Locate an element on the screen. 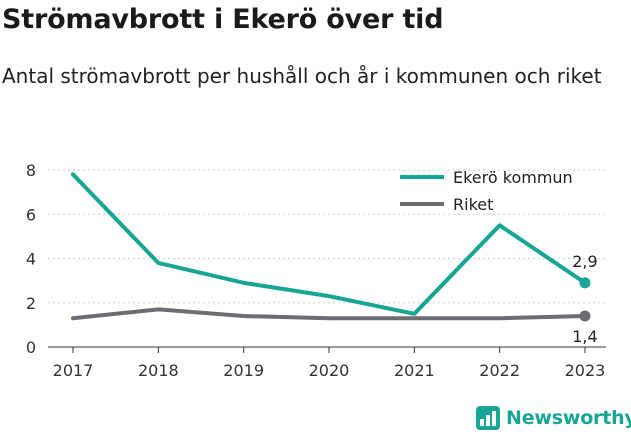 The image size is (631, 439). y-tick-label: 4 is located at coordinates (31, 259).